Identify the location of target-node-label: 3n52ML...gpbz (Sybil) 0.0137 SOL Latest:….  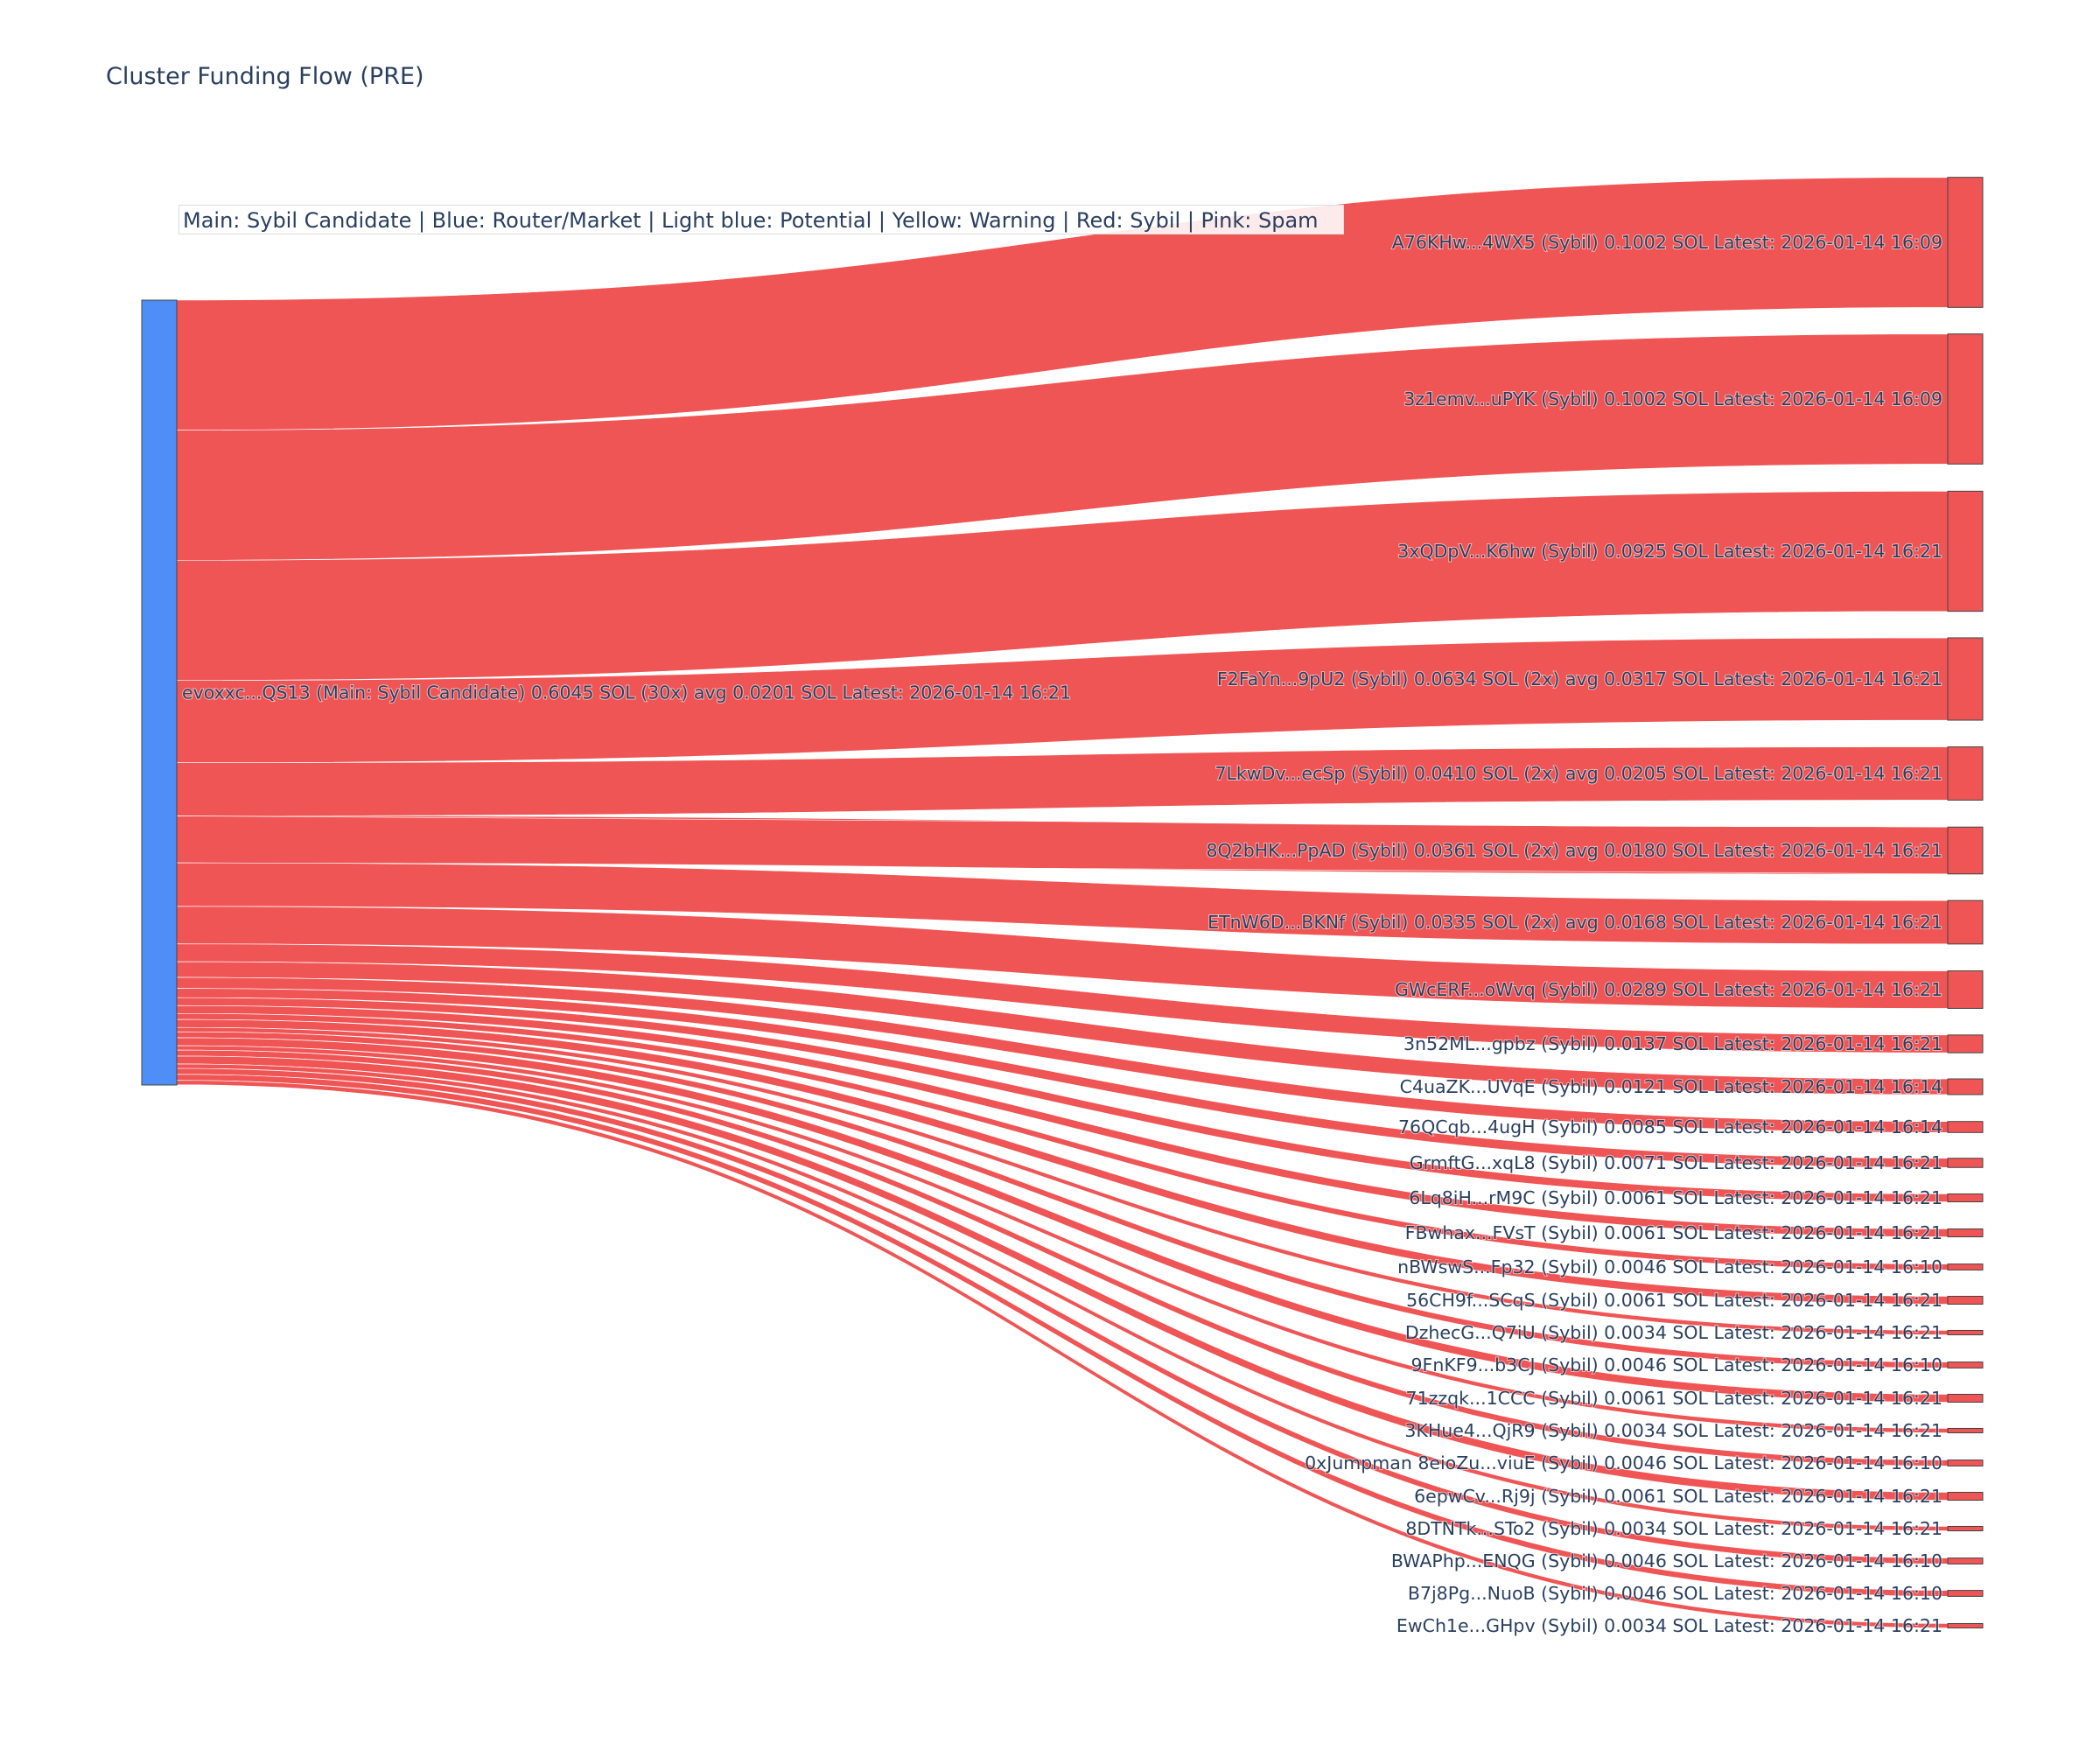
(1673, 1043).